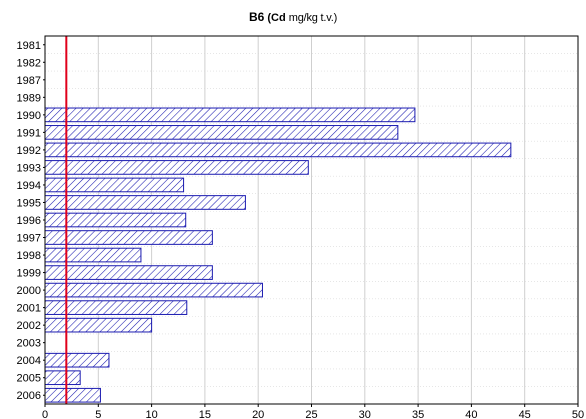 This screenshot has height=419, width=586. Describe the element at coordinates (29, 291) in the screenshot. I see `y-tick-label: 2000` at that location.